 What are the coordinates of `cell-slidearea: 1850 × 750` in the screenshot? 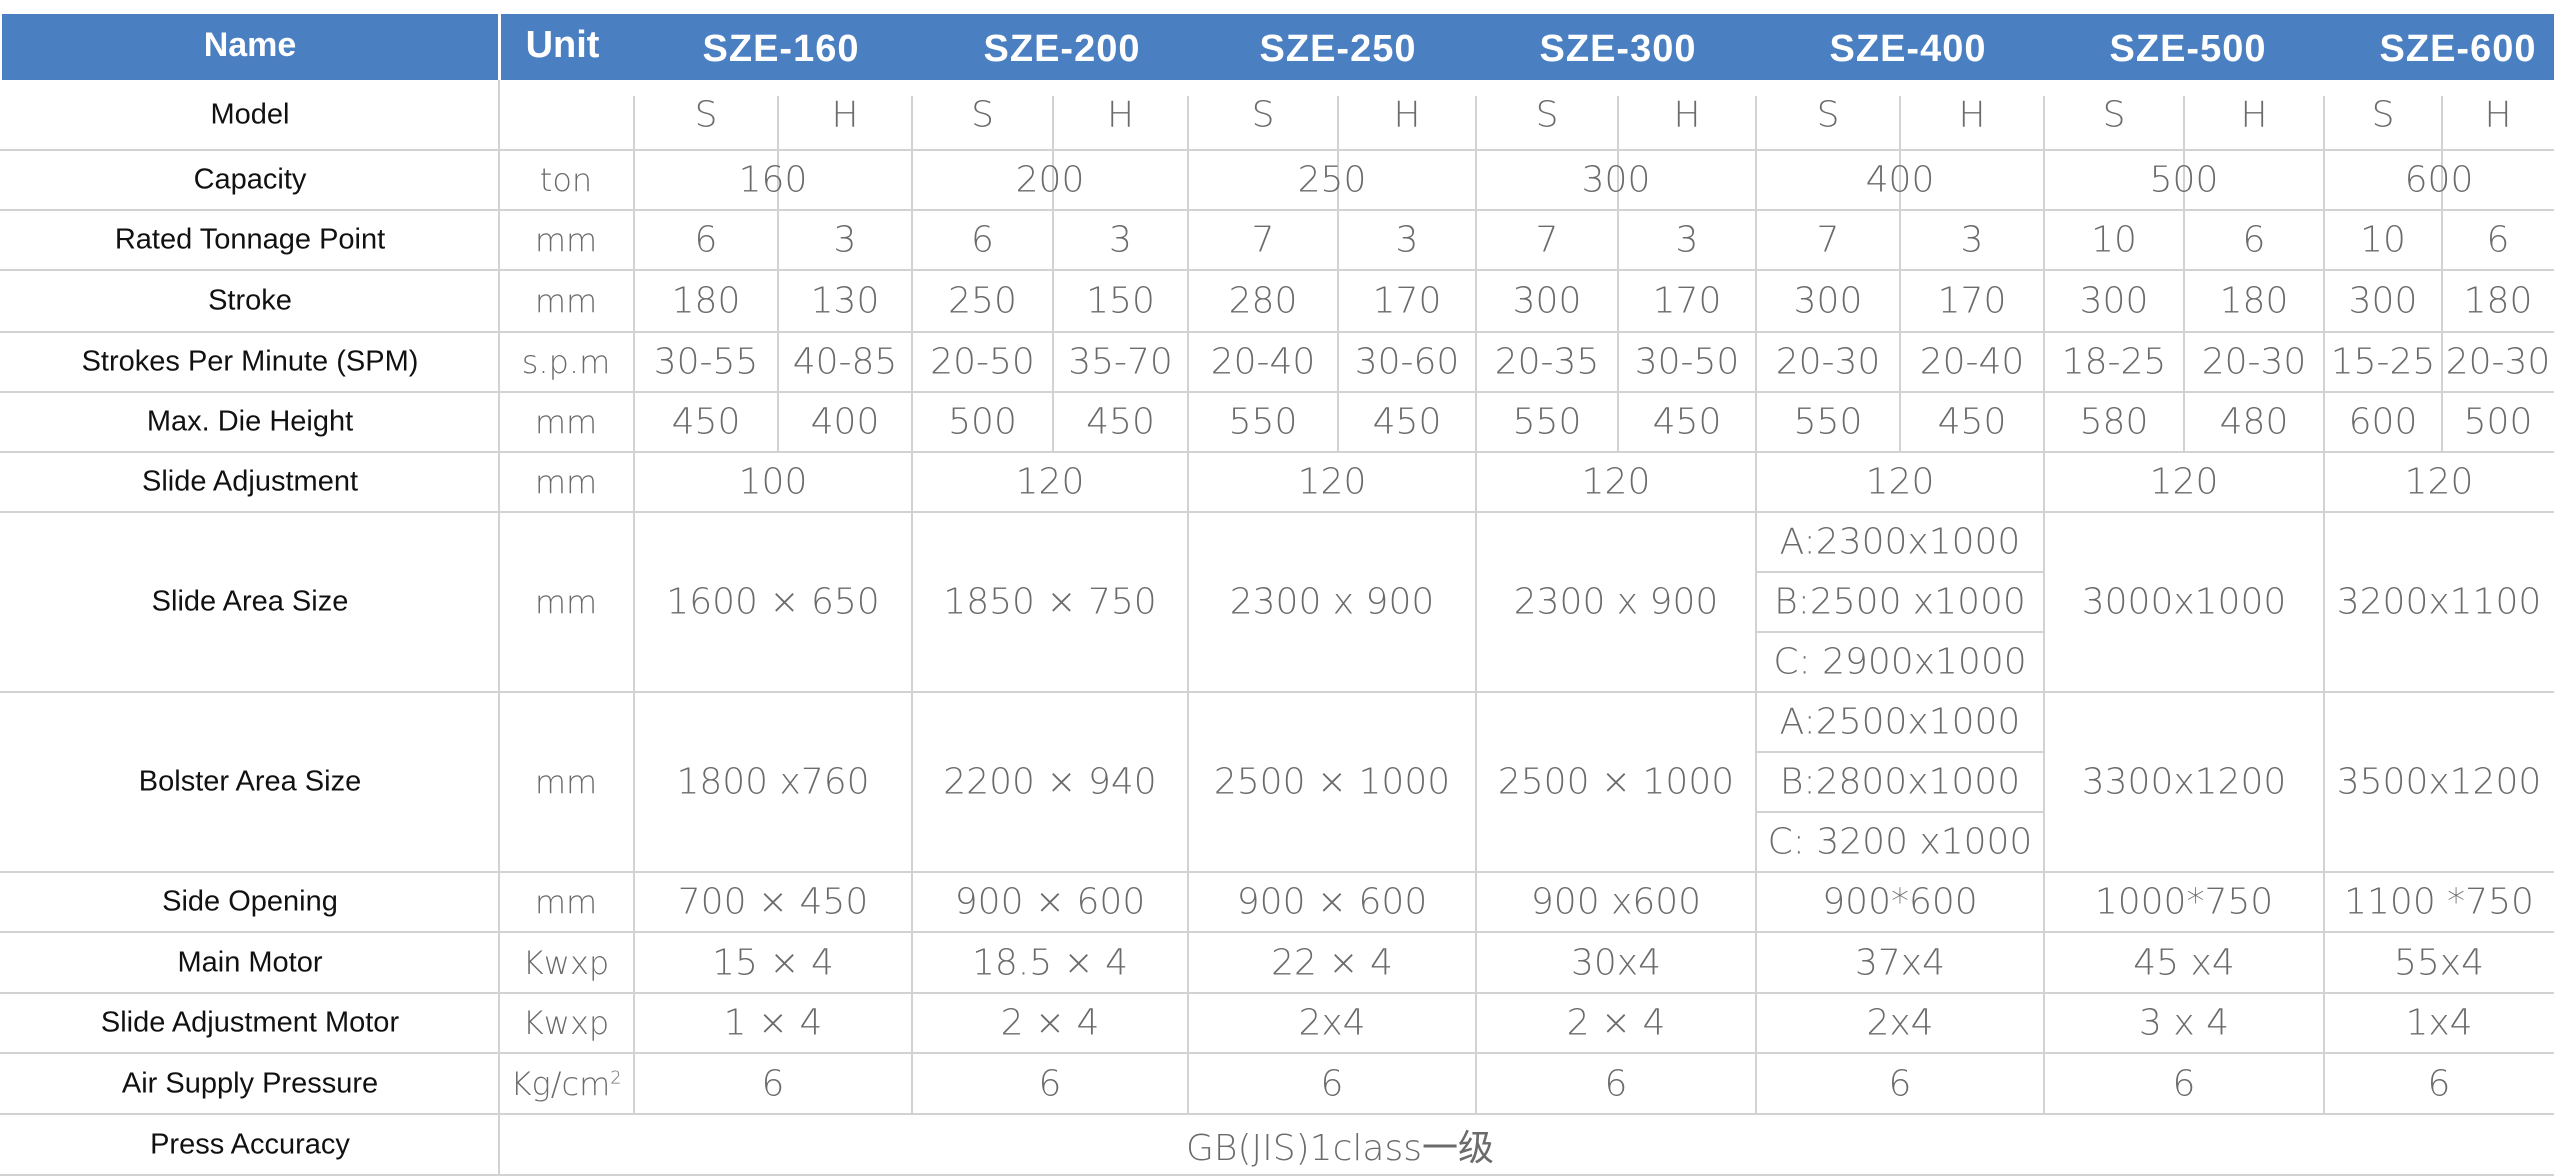 It's located at (1050, 602).